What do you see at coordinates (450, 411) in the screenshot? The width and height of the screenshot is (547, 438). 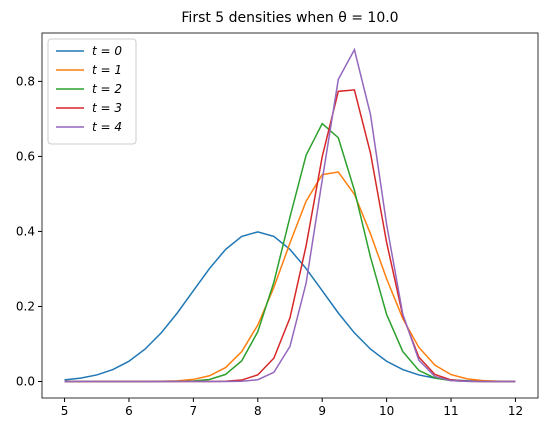 I see `x-tick-label: 11` at bounding box center [450, 411].